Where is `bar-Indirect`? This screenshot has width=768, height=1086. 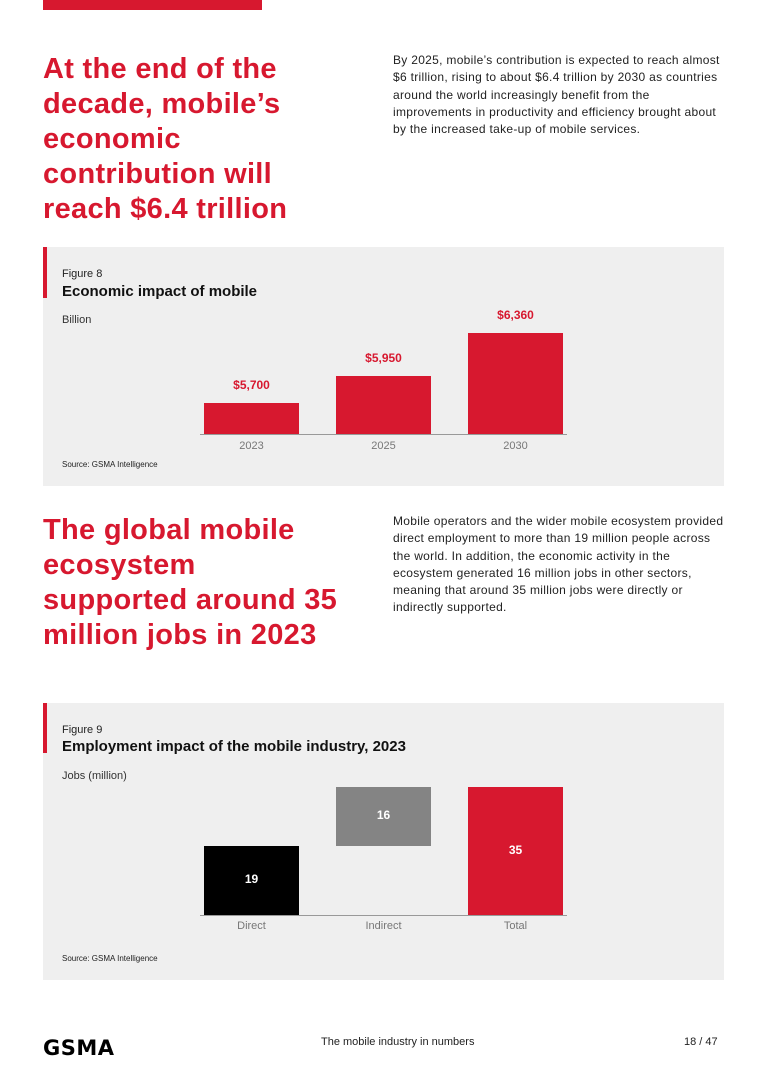 bar-Indirect is located at coordinates (383, 816).